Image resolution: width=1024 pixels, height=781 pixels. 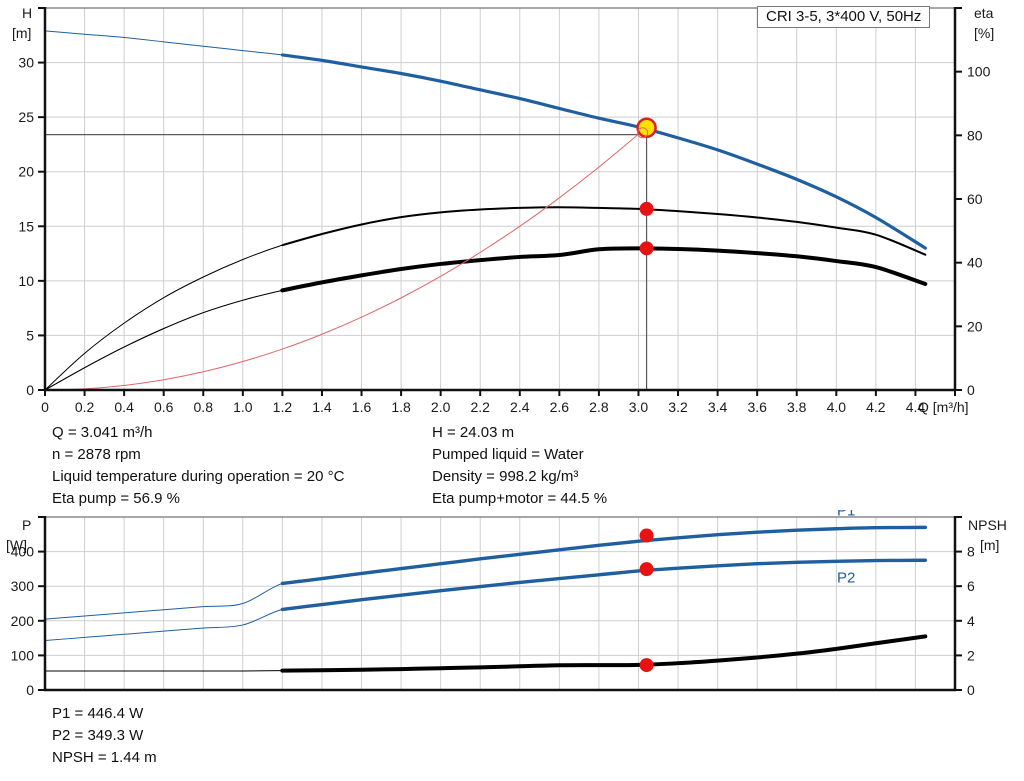 What do you see at coordinates (837, 407) in the screenshot?
I see `x-tick-label: 4.0` at bounding box center [837, 407].